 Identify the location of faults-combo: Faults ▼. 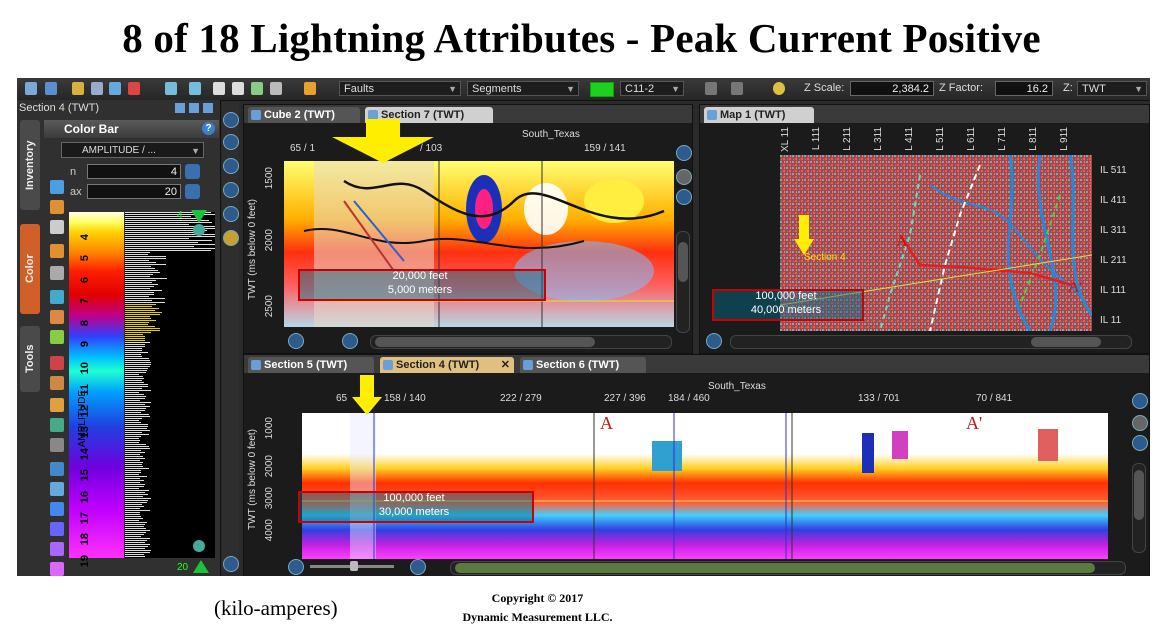
(400, 88).